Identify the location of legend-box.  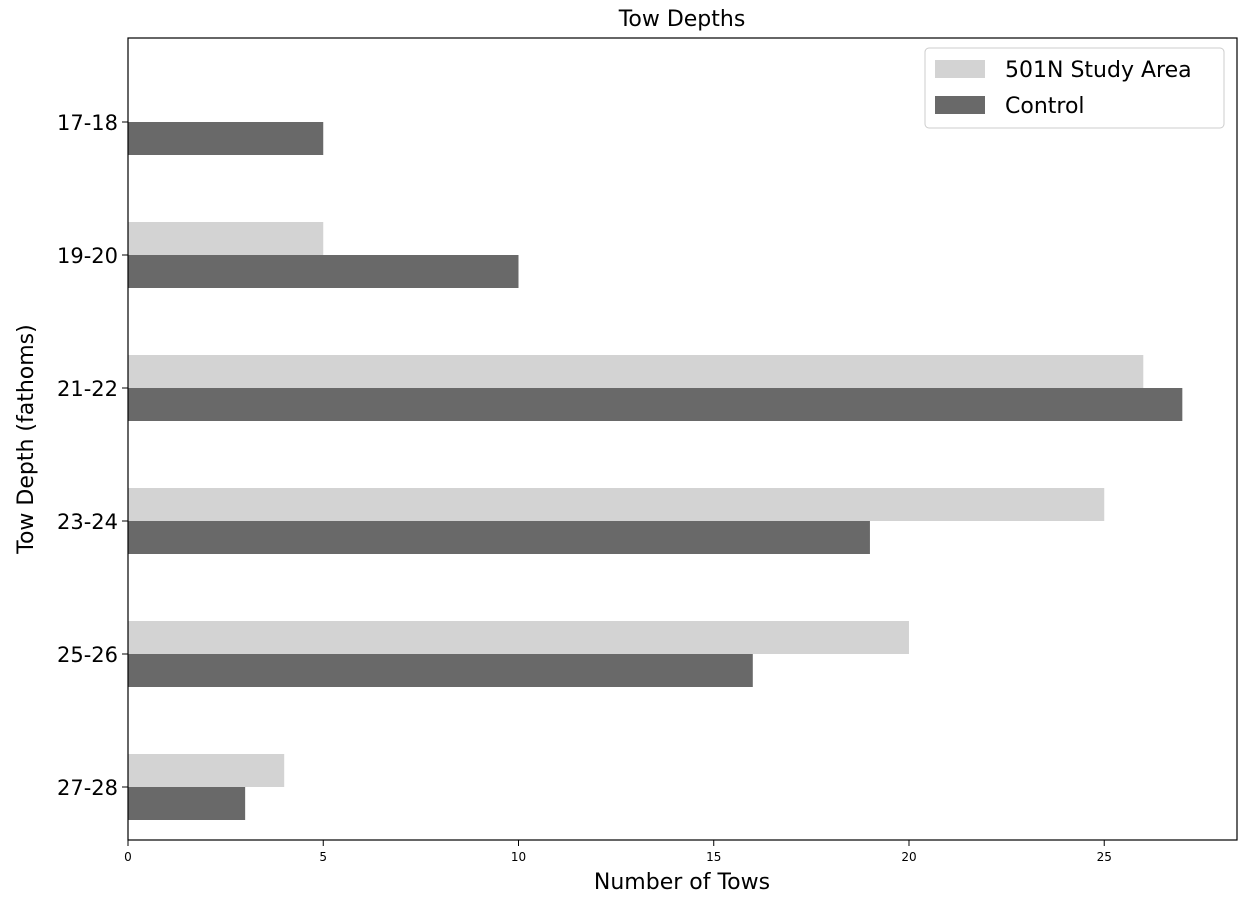
(1074, 88).